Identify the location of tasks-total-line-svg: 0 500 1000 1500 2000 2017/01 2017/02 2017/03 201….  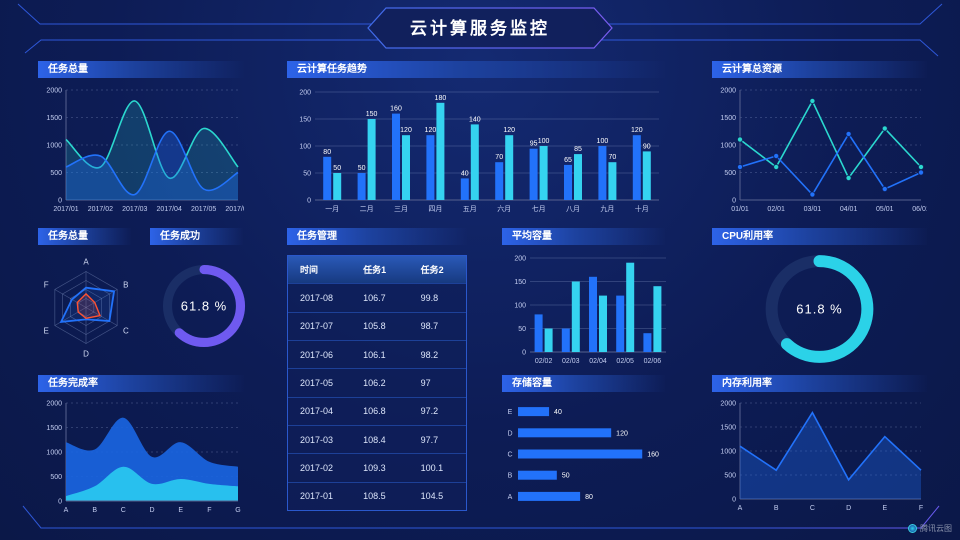
(148, 150).